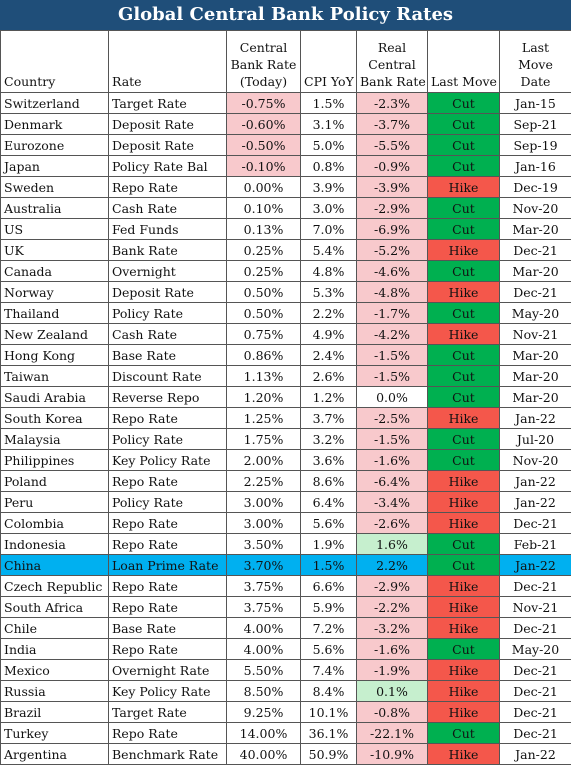 Image resolution: width=571 pixels, height=765 pixels. Describe the element at coordinates (264, 712) in the screenshot. I see `cell-central-bank-rate: 9.25%` at that location.